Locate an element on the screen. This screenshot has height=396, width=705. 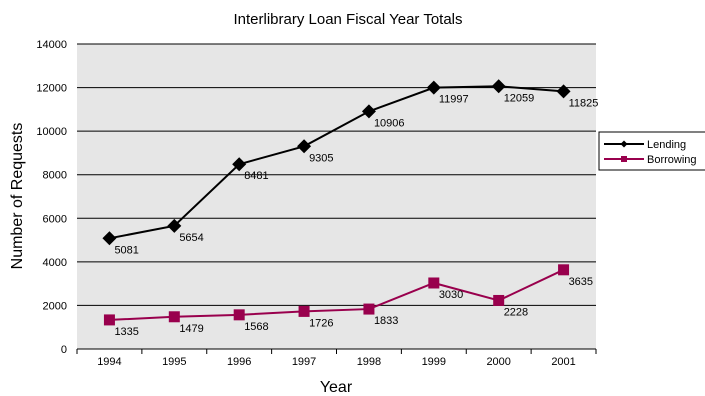
y-tick-label: 12000 is located at coordinates (51, 89).